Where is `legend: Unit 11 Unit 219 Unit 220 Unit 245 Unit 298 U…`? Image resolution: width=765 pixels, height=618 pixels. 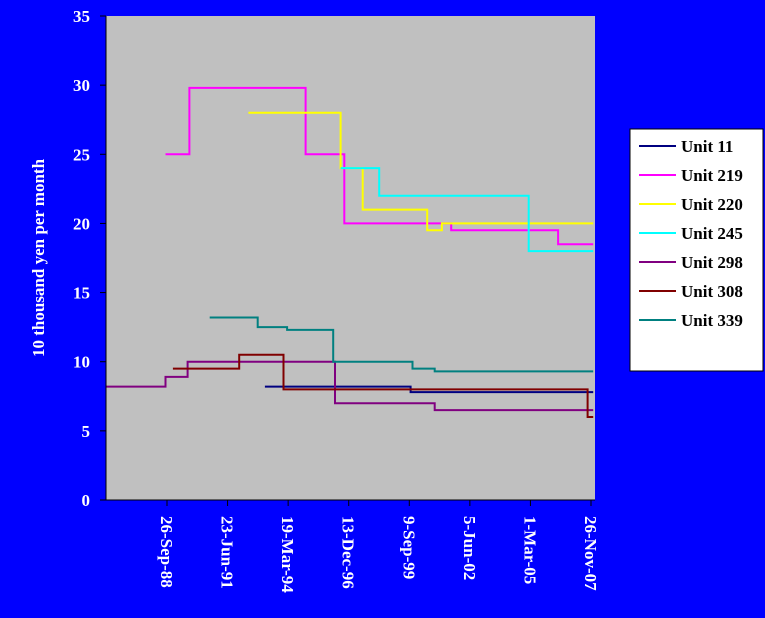 legend: Unit 11 Unit 219 Unit 220 Unit 245 Unit 298 U… is located at coordinates (696, 250).